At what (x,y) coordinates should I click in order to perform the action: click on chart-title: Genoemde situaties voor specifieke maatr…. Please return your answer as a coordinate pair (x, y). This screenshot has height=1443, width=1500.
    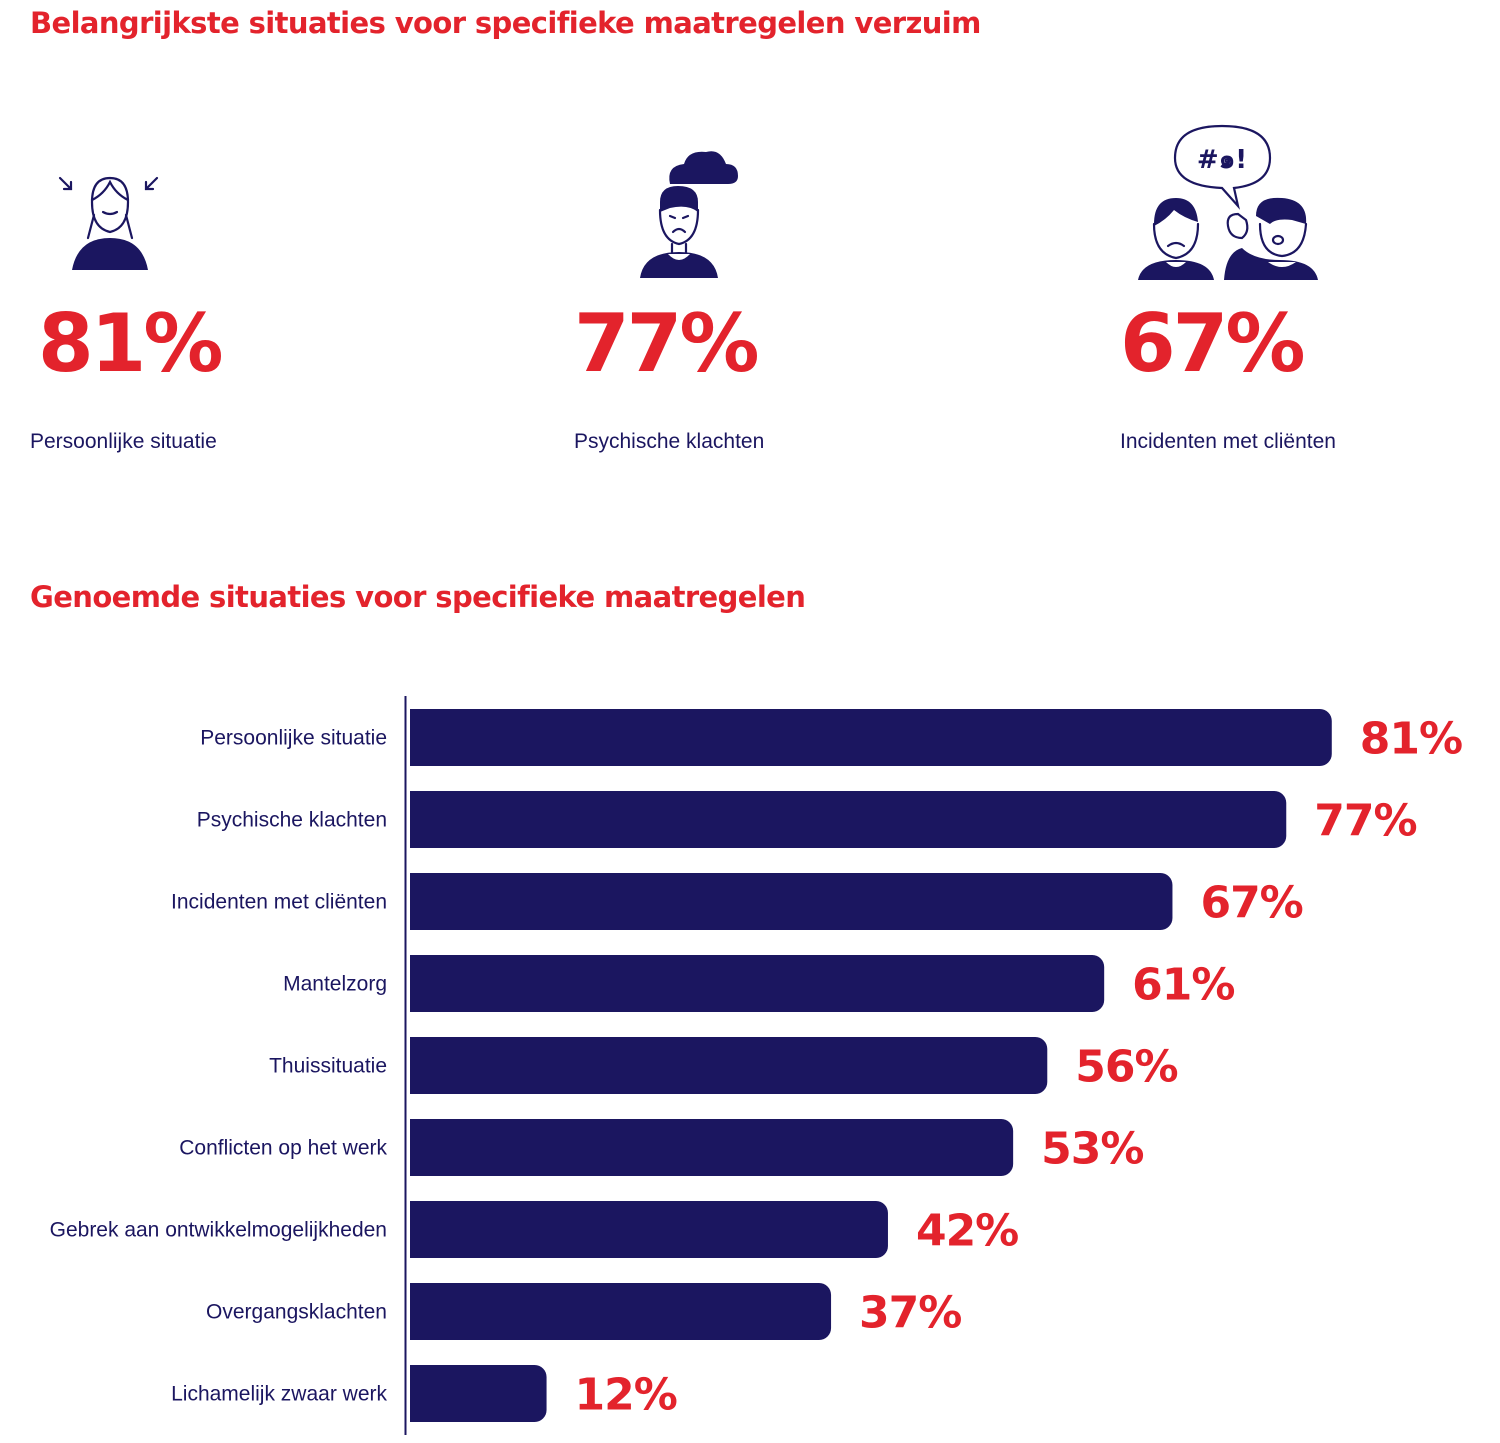
    Looking at the image, I should click on (418, 597).